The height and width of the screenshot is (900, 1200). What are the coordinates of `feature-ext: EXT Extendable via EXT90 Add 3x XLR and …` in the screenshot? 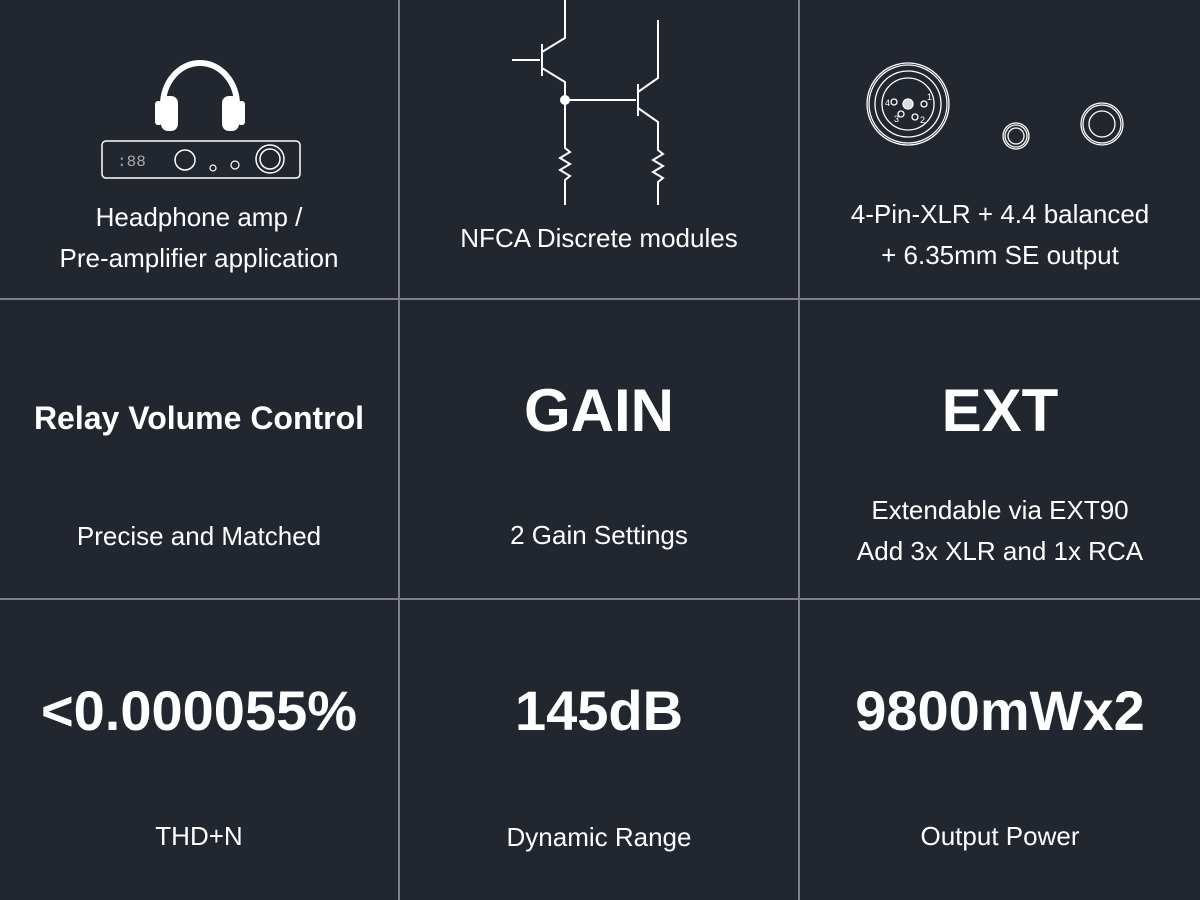 It's located at (1000, 450).